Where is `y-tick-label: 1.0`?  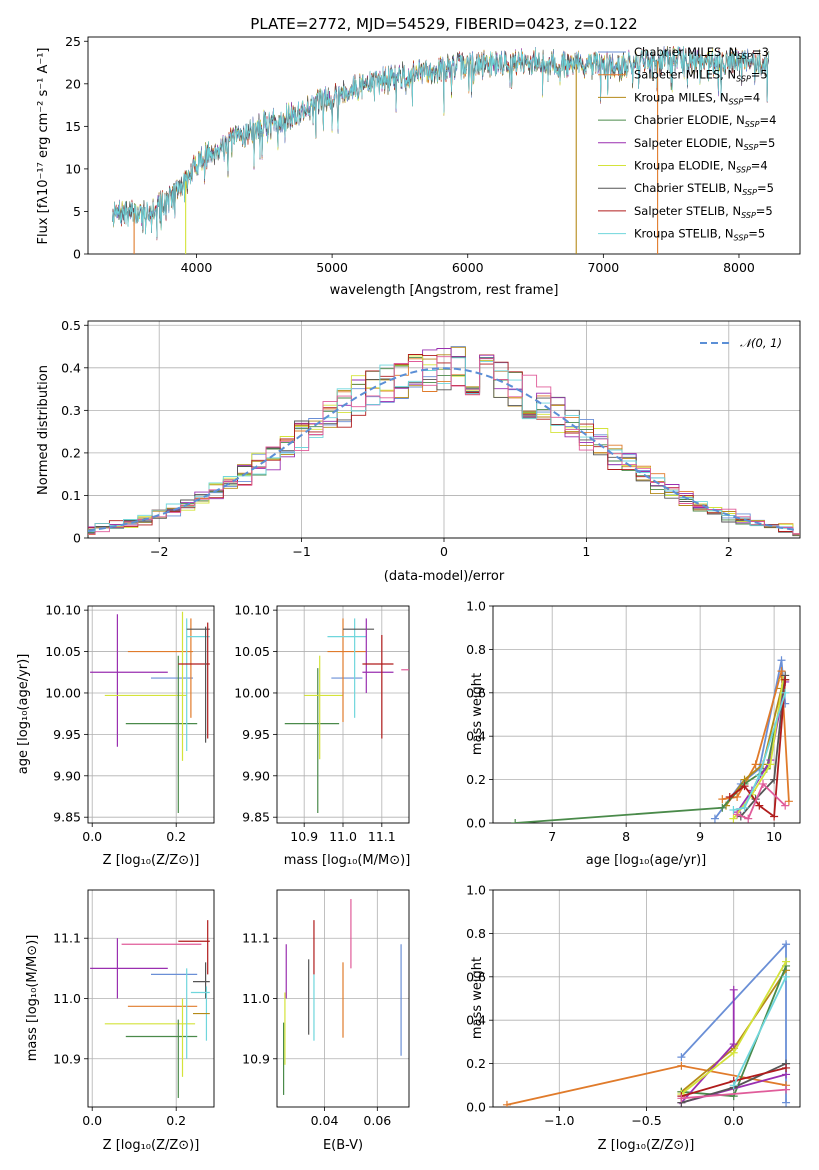 y-tick-label: 1.0 is located at coordinates (476, 606).